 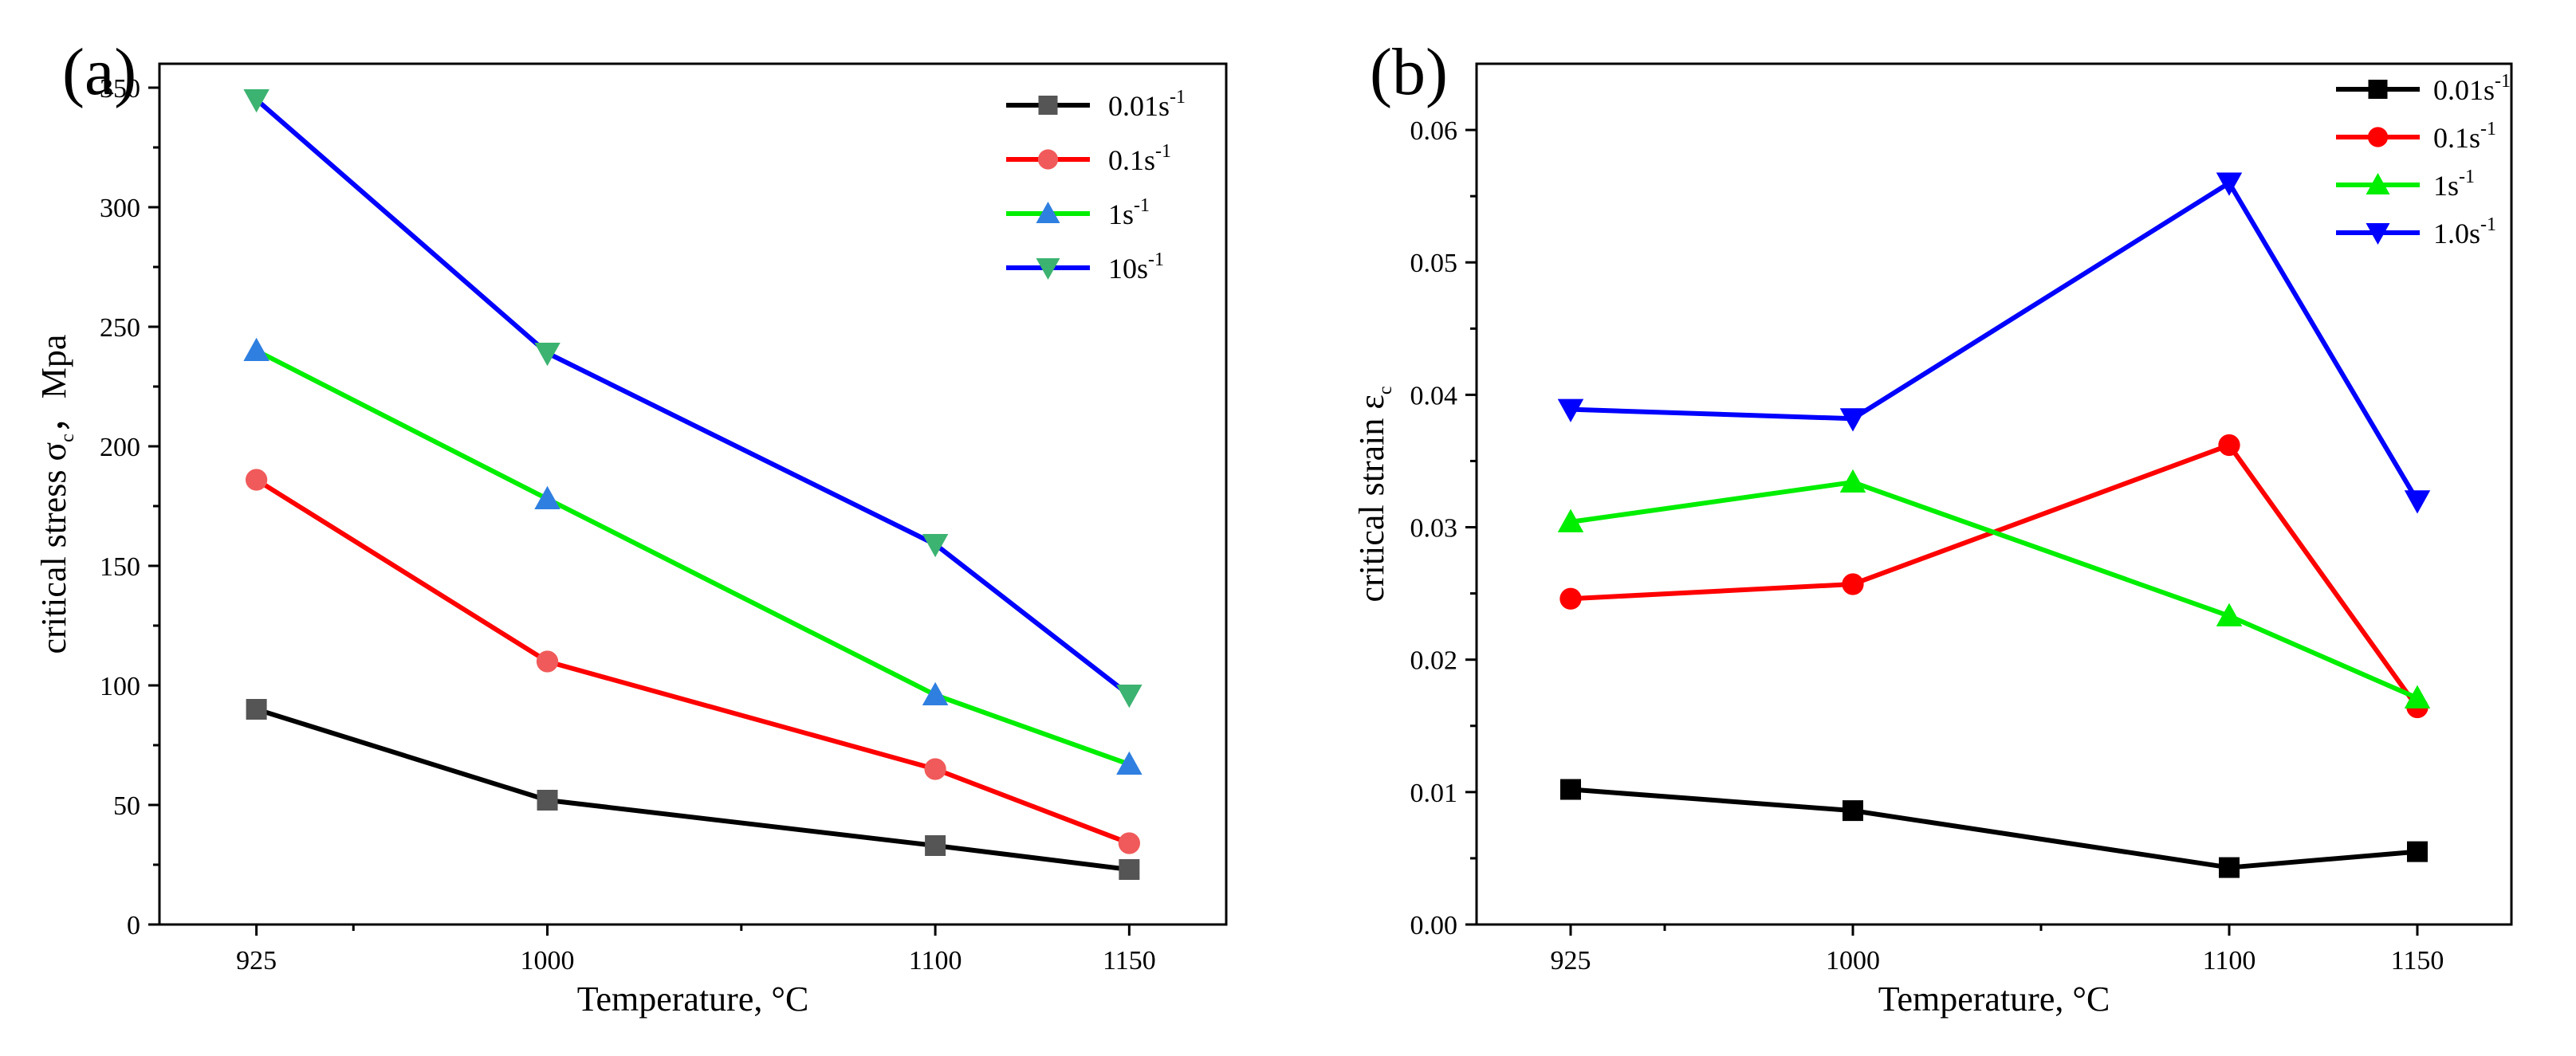 What do you see at coordinates (1434, 395) in the screenshot?
I see `y-tick-label: 0.04` at bounding box center [1434, 395].